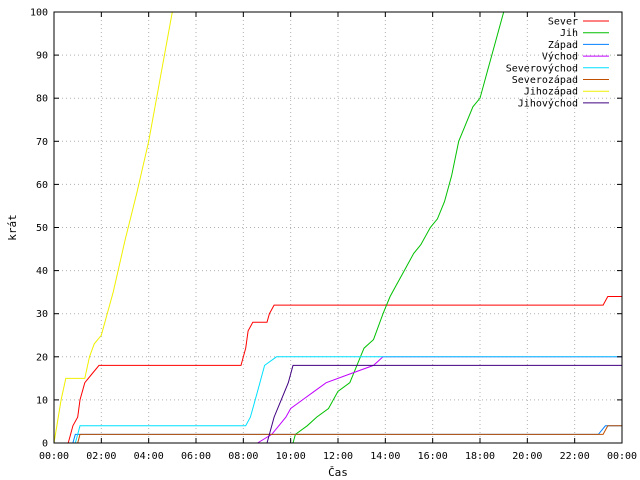  What do you see at coordinates (42, 56) in the screenshot?
I see `y-tick-label: 90` at bounding box center [42, 56].